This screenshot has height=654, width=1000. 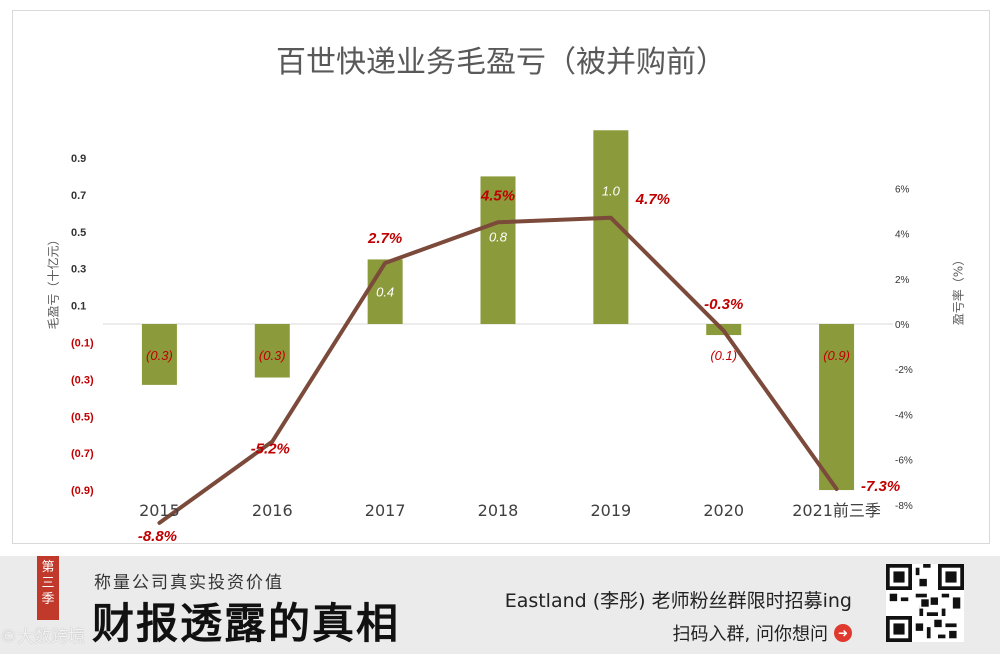 What do you see at coordinates (82, 491) in the screenshot?
I see `y-left-tick-label: (0.9)` at bounding box center [82, 491].